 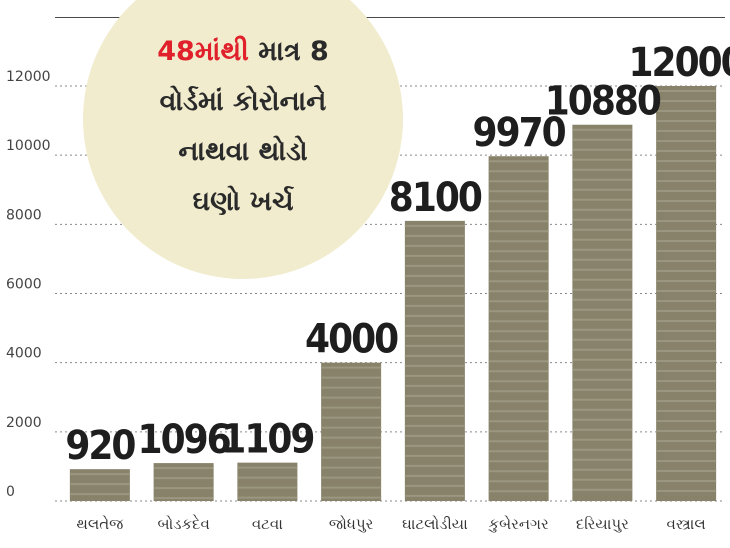 I want to click on x-tick-label: વટવા, so click(x=267, y=524).